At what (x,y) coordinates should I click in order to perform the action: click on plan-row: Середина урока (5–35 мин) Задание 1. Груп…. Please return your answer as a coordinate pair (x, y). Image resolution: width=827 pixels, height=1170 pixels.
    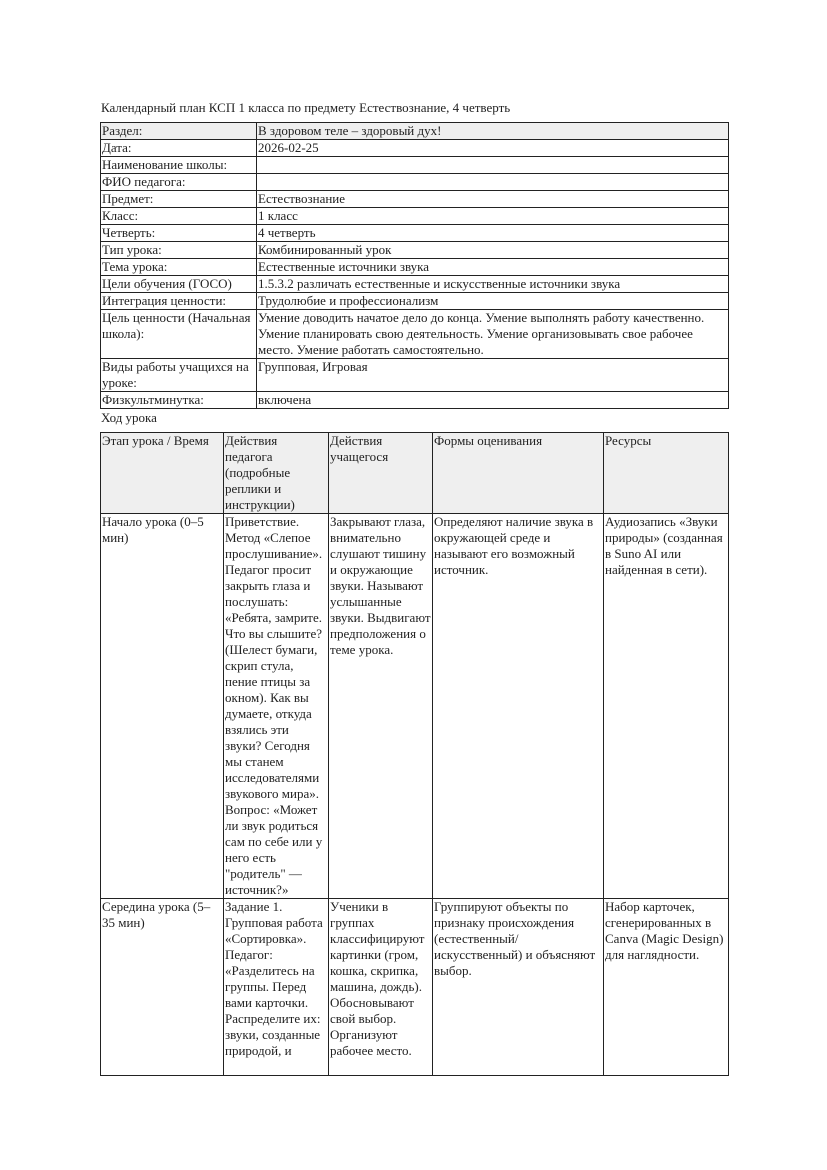
    Looking at the image, I should click on (414, 987).